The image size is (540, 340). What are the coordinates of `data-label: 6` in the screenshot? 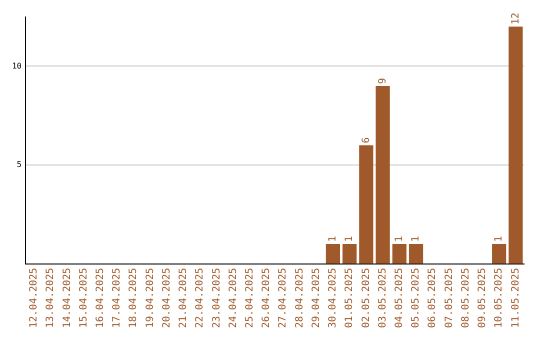 It's located at (366, 140).